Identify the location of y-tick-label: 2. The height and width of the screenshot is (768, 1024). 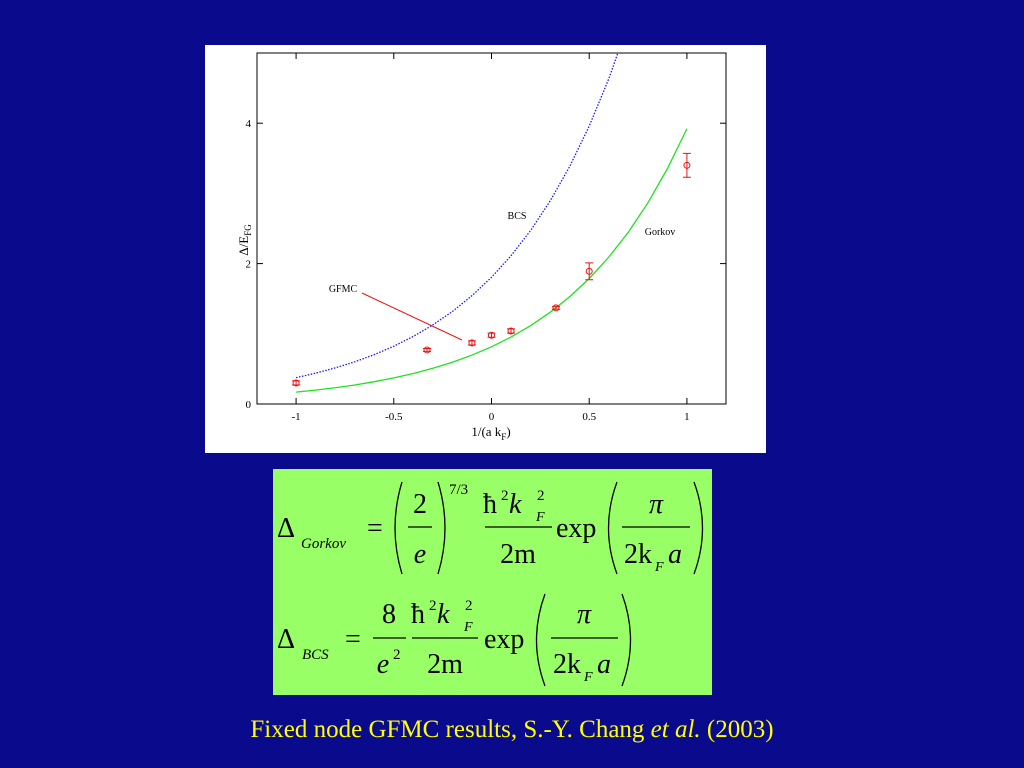
(249, 265).